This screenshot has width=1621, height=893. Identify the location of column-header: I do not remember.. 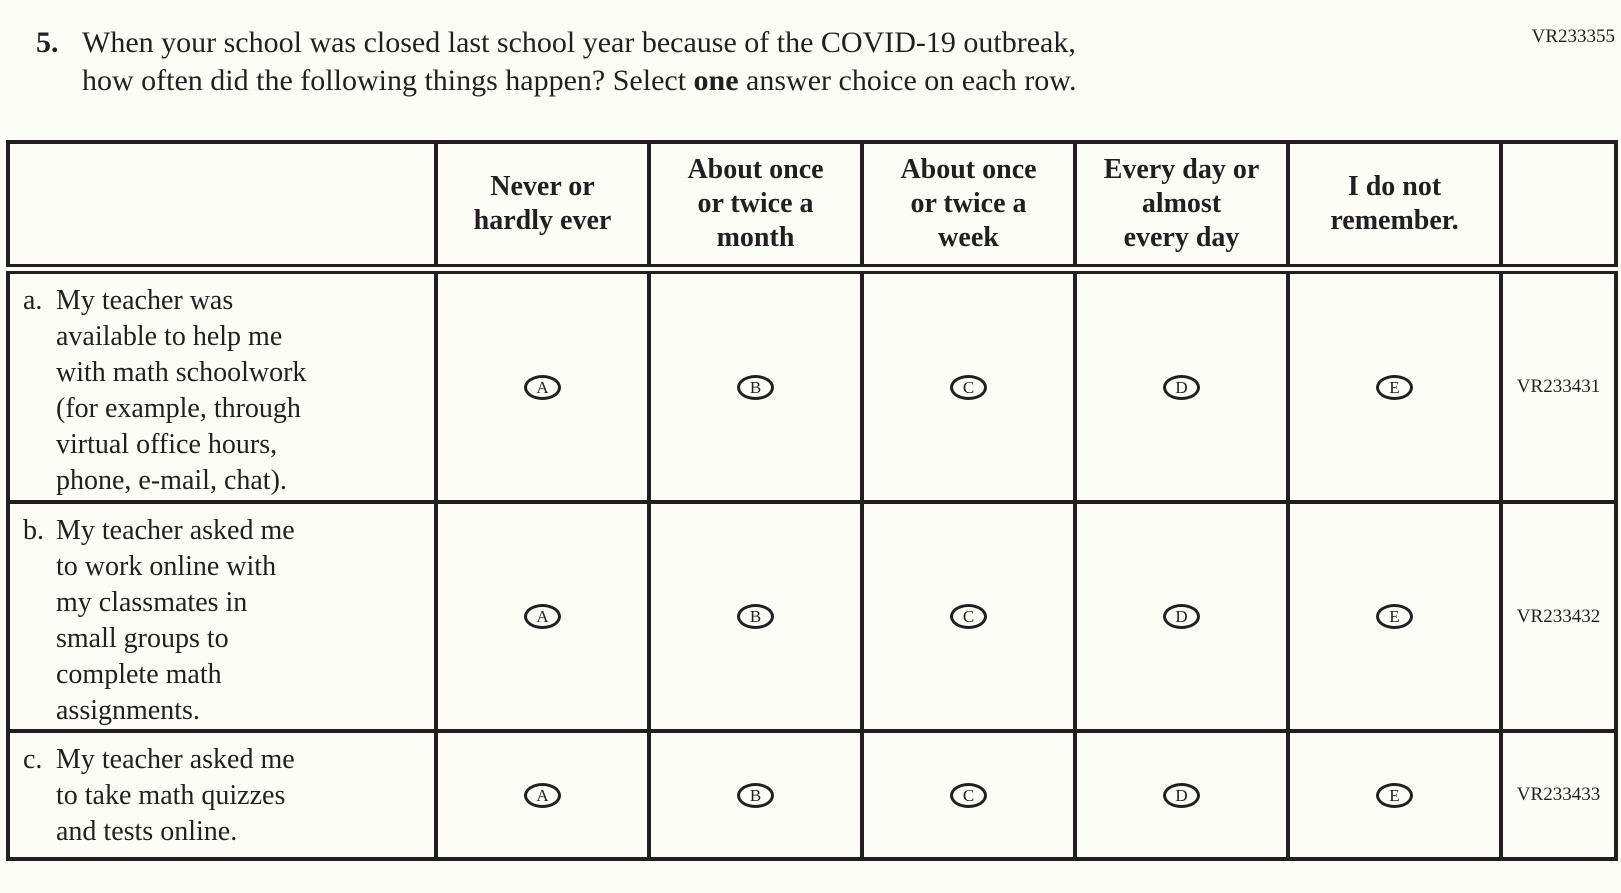
(1394, 207).